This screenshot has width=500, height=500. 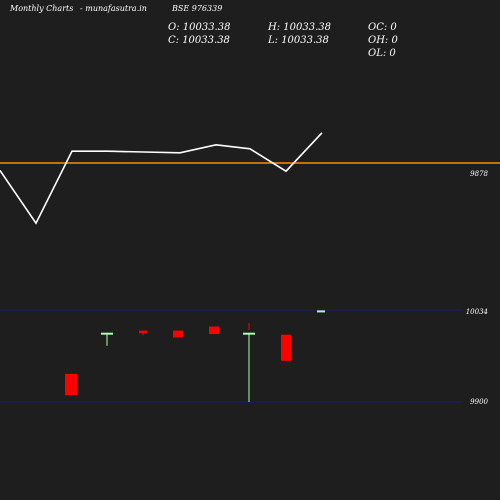 What do you see at coordinates (298, 40) in the screenshot?
I see `low-value: L: 10033.38` at bounding box center [298, 40].